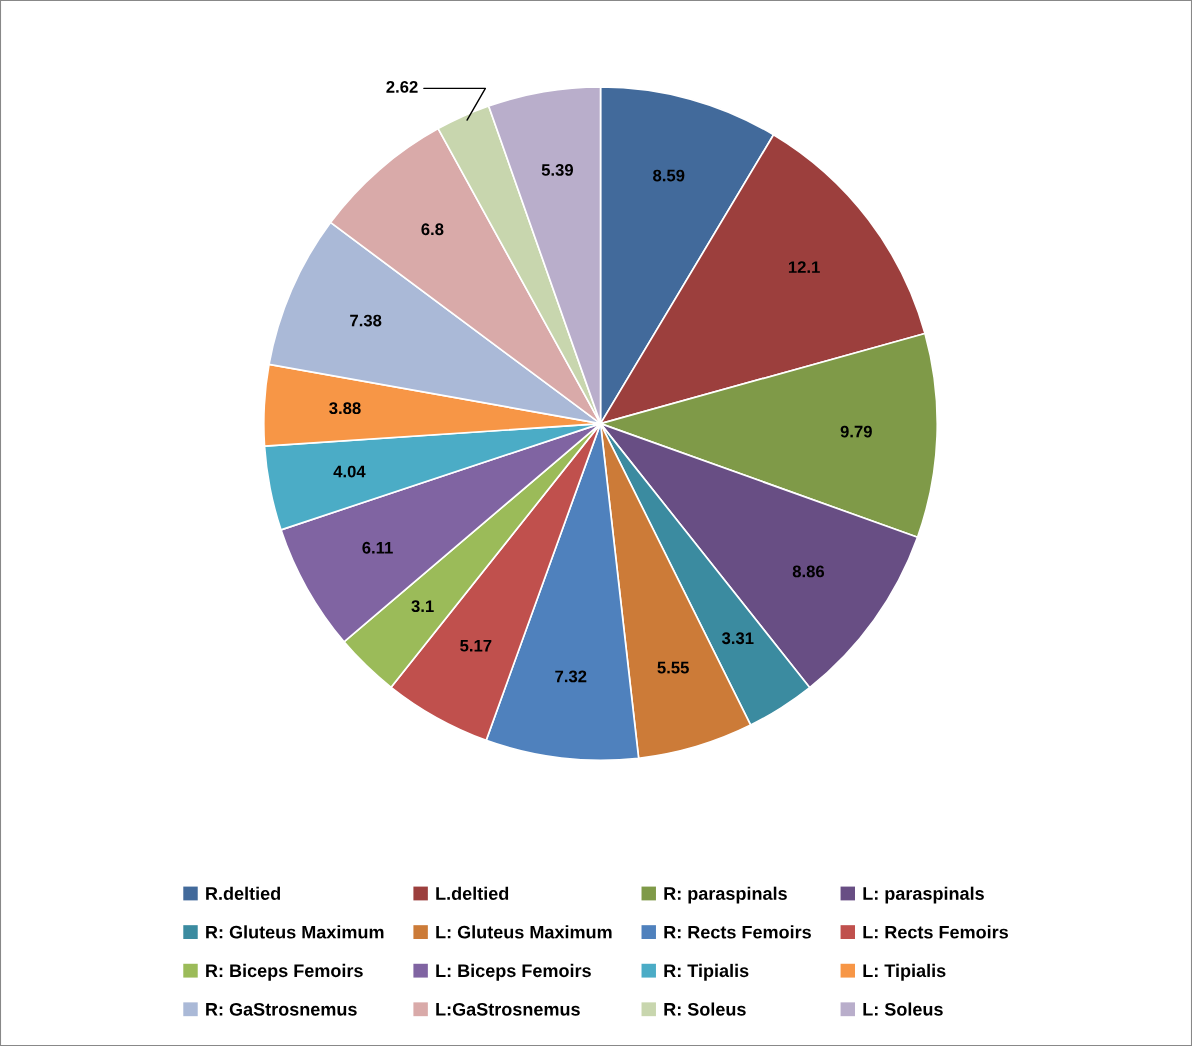  I want to click on legend-label: L: Rects Femoirs, so click(935, 932).